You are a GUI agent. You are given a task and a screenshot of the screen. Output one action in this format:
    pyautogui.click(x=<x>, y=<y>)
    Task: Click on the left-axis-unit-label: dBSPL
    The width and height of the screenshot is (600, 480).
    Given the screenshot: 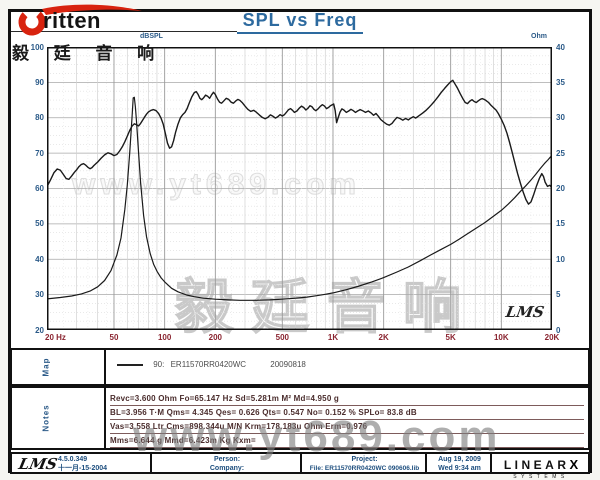 What is the action you would take?
    pyautogui.click(x=151, y=36)
    